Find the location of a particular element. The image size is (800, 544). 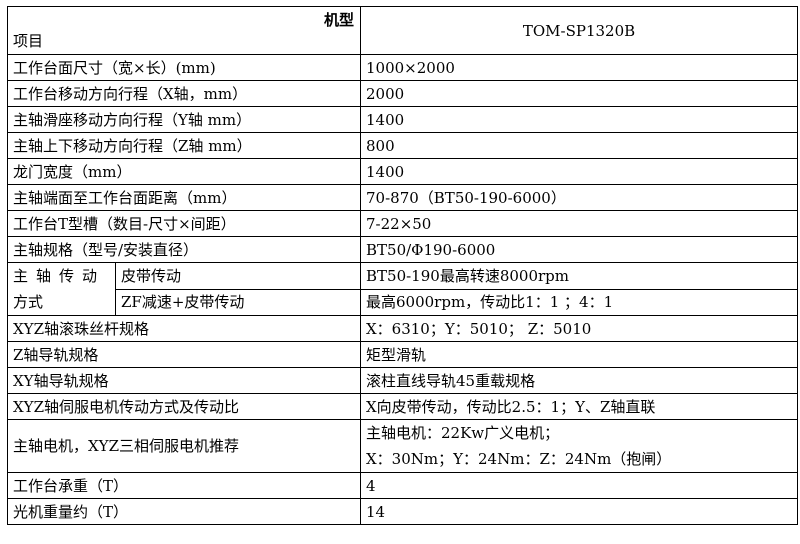

table-row: 龙门宽度（mm） 1400 is located at coordinates (402, 171).